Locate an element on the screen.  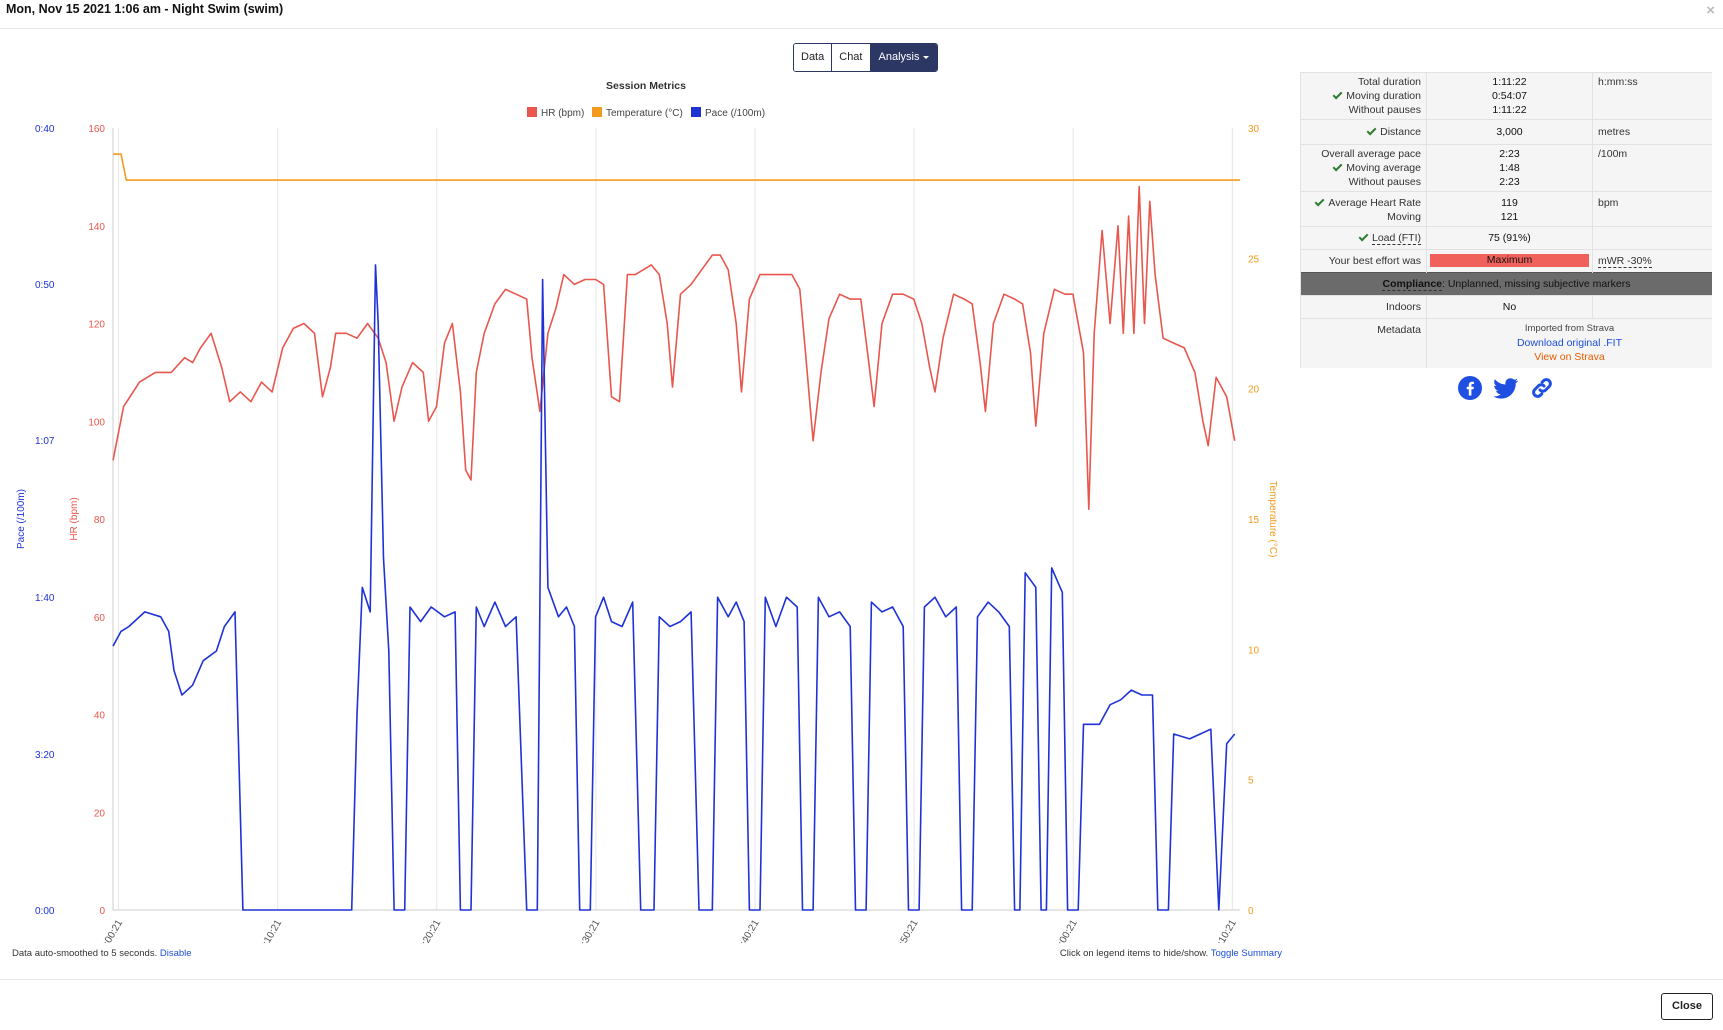
summary-label: Overall average pace is located at coordinates (1371, 154).